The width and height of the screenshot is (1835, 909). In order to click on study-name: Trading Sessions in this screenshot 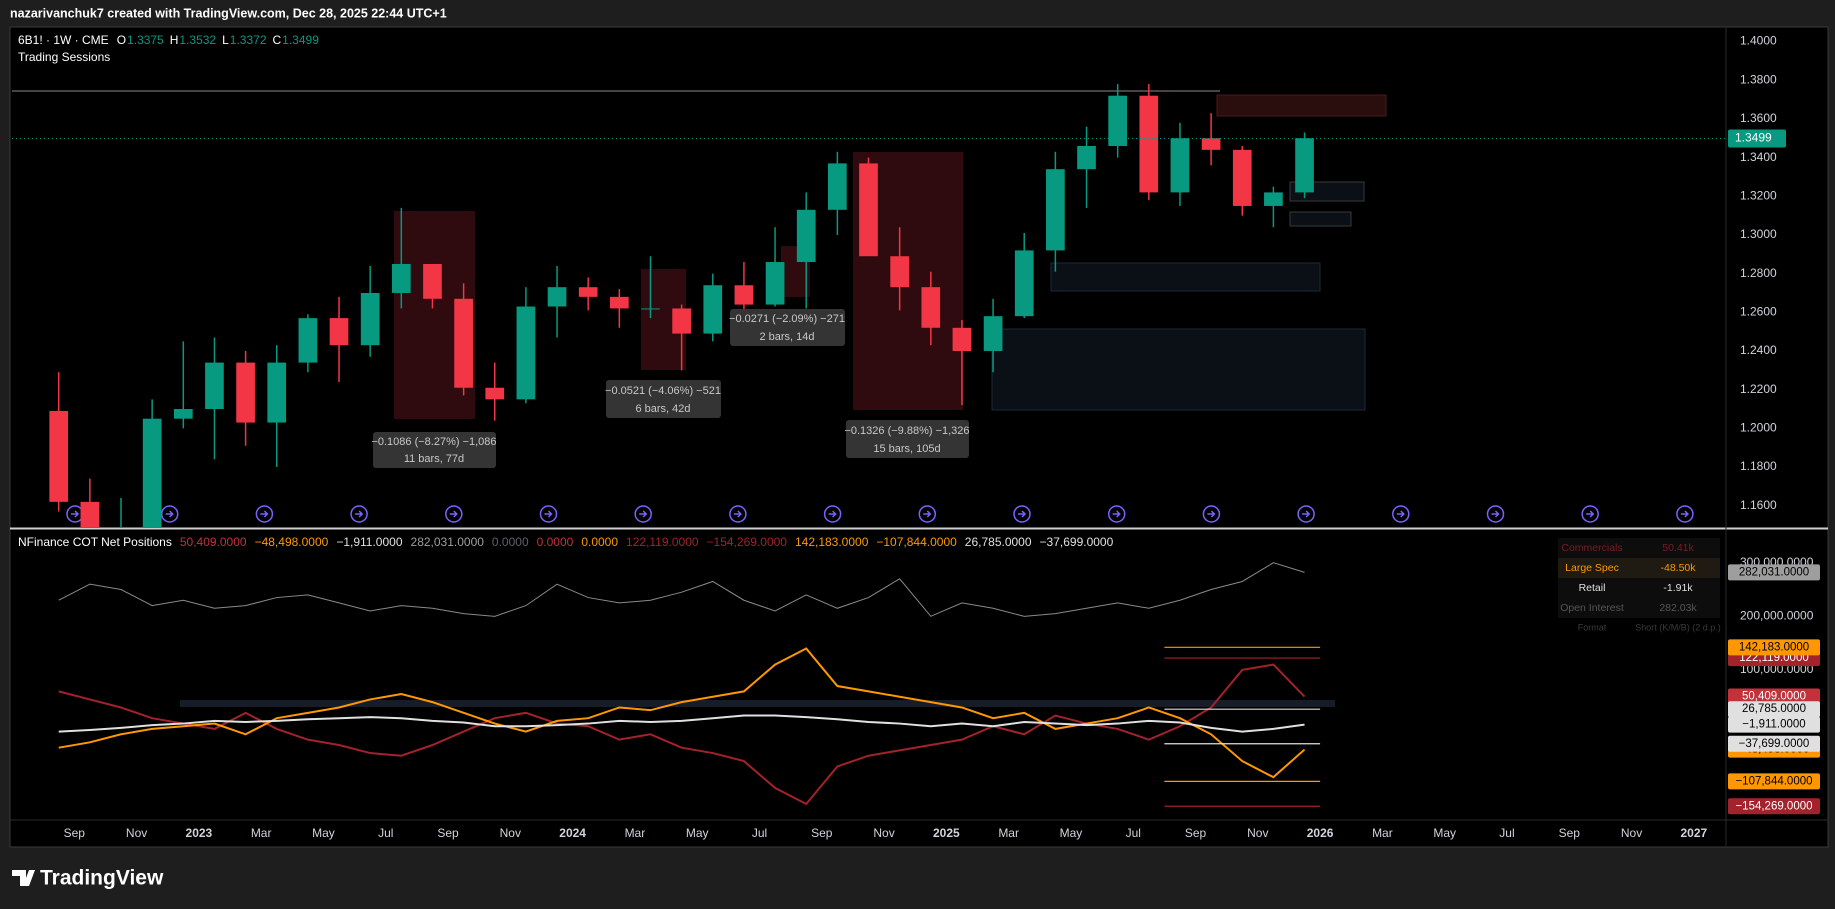, I will do `click(64, 57)`.